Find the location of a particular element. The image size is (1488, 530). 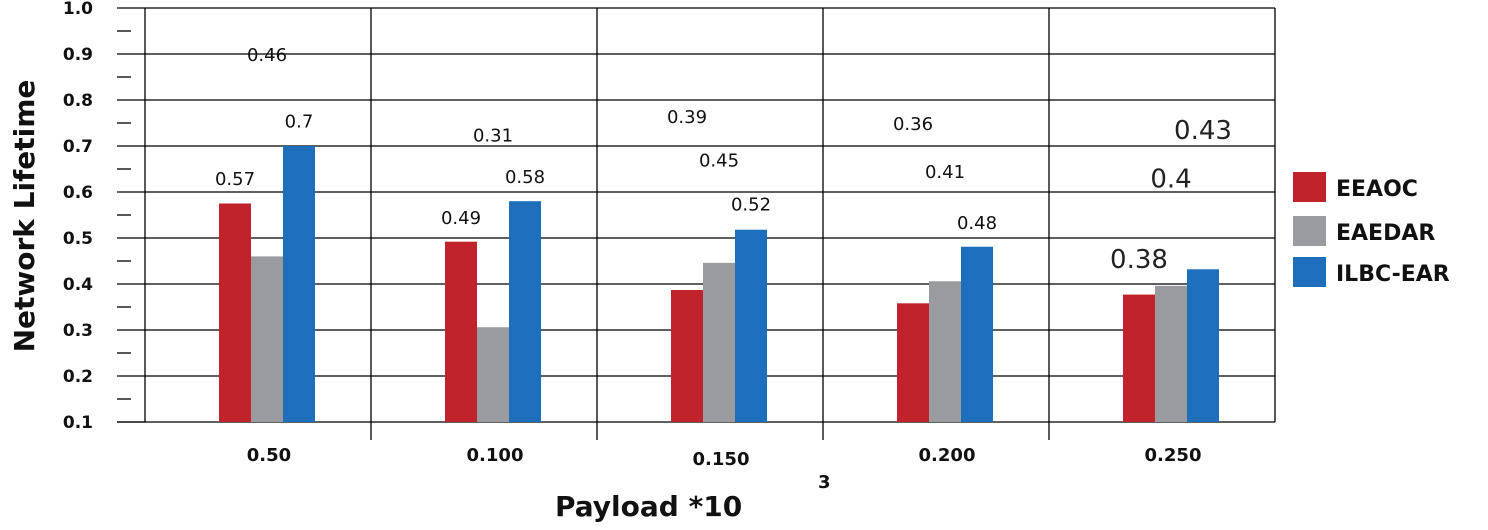

data-label: 0.39 is located at coordinates (687, 117).